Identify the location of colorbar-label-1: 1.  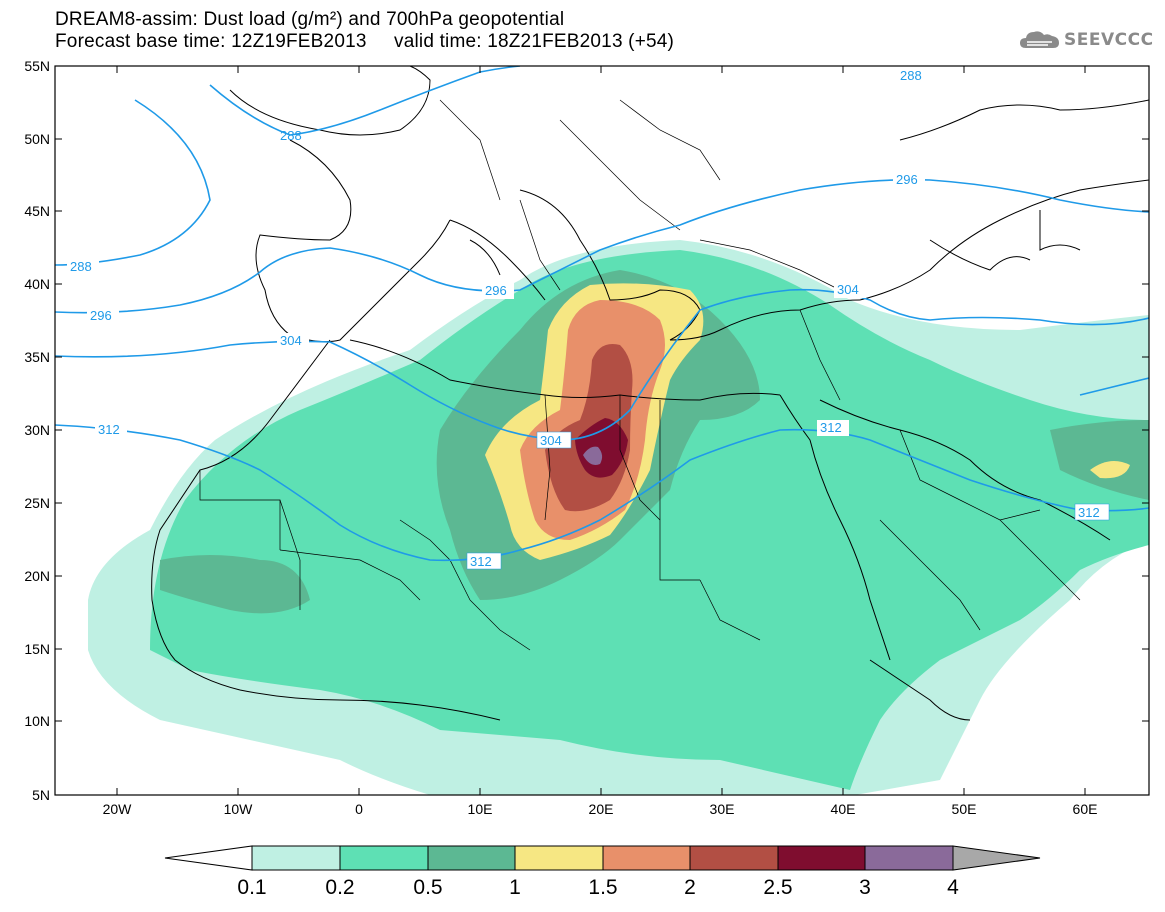
(515, 887).